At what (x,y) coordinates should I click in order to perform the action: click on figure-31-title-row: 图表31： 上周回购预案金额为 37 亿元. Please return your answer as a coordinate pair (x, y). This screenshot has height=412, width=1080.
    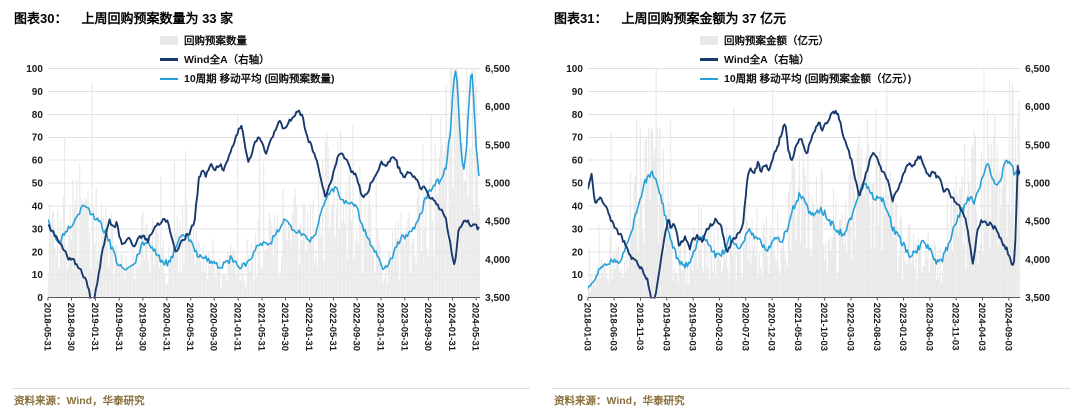
    Looking at the image, I should click on (811, 18).